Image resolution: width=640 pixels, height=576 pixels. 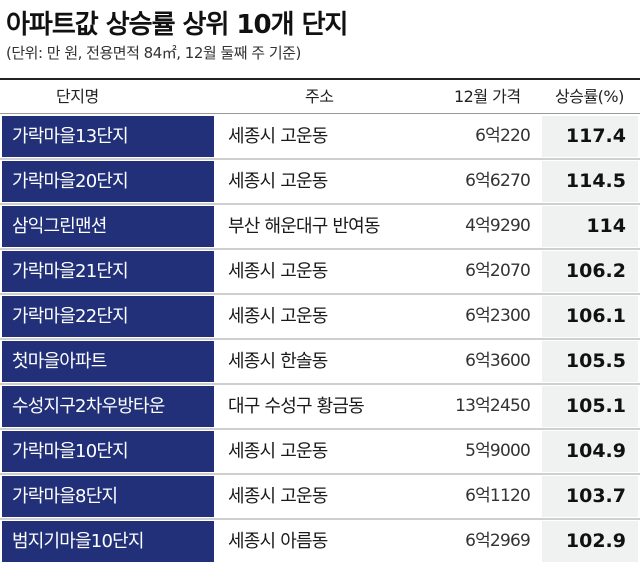 I want to click on cell-rate: 114.5, so click(x=590, y=181).